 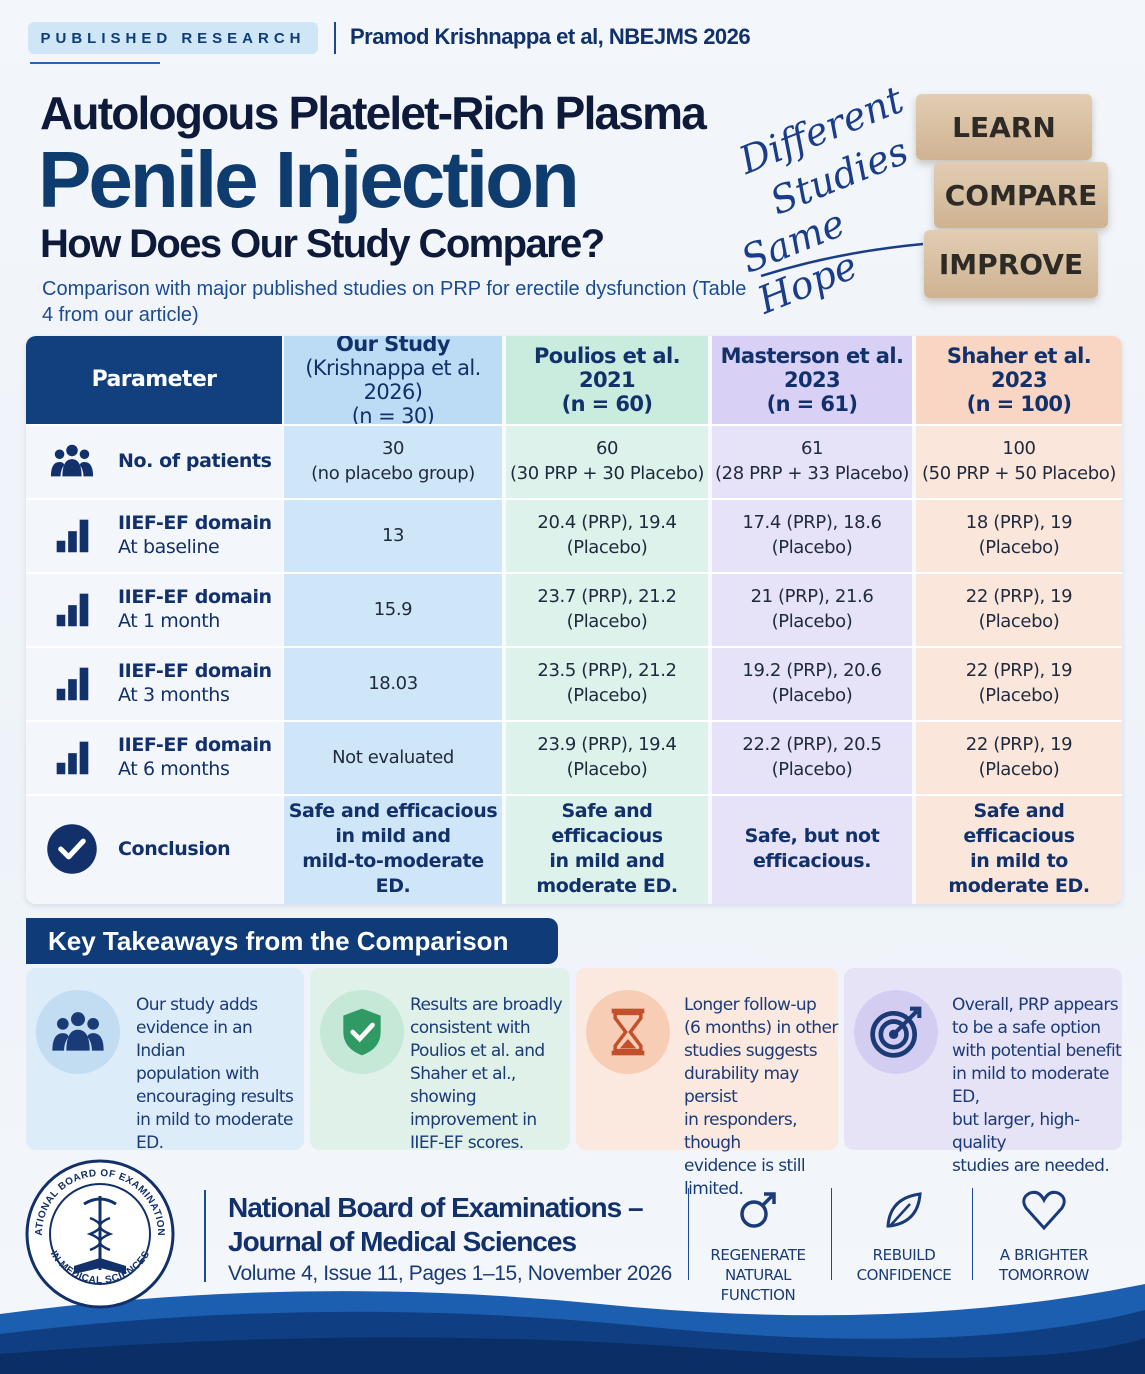 What do you see at coordinates (194, 1039) in the screenshot?
I see `takeaway-line: evidence in an Indian` at bounding box center [194, 1039].